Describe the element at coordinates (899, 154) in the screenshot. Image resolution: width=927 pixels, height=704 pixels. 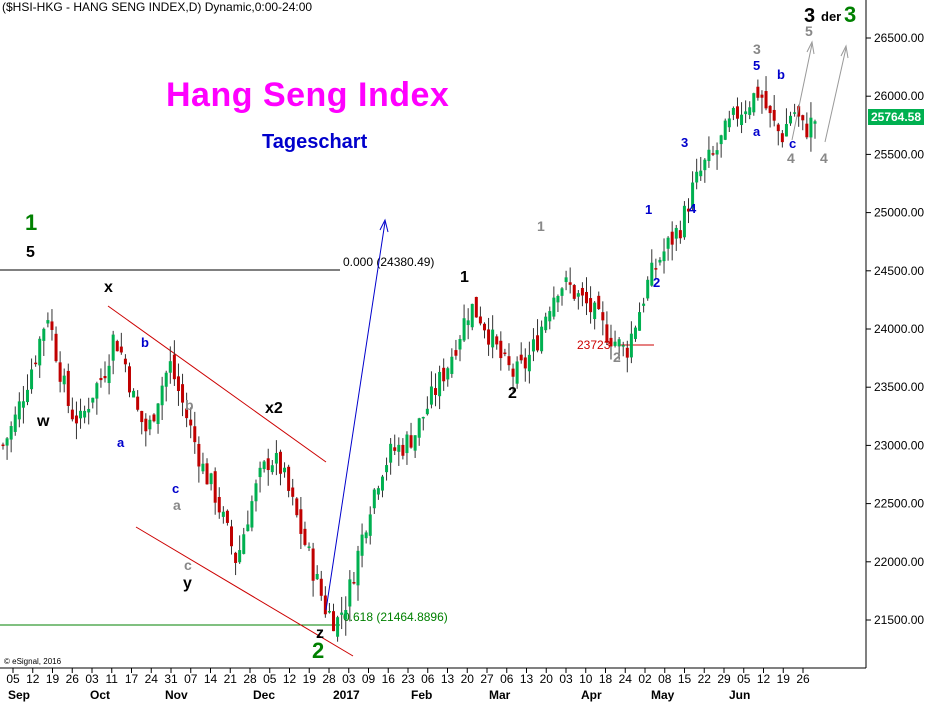
I see `y-tick-label: 25500.00` at that location.